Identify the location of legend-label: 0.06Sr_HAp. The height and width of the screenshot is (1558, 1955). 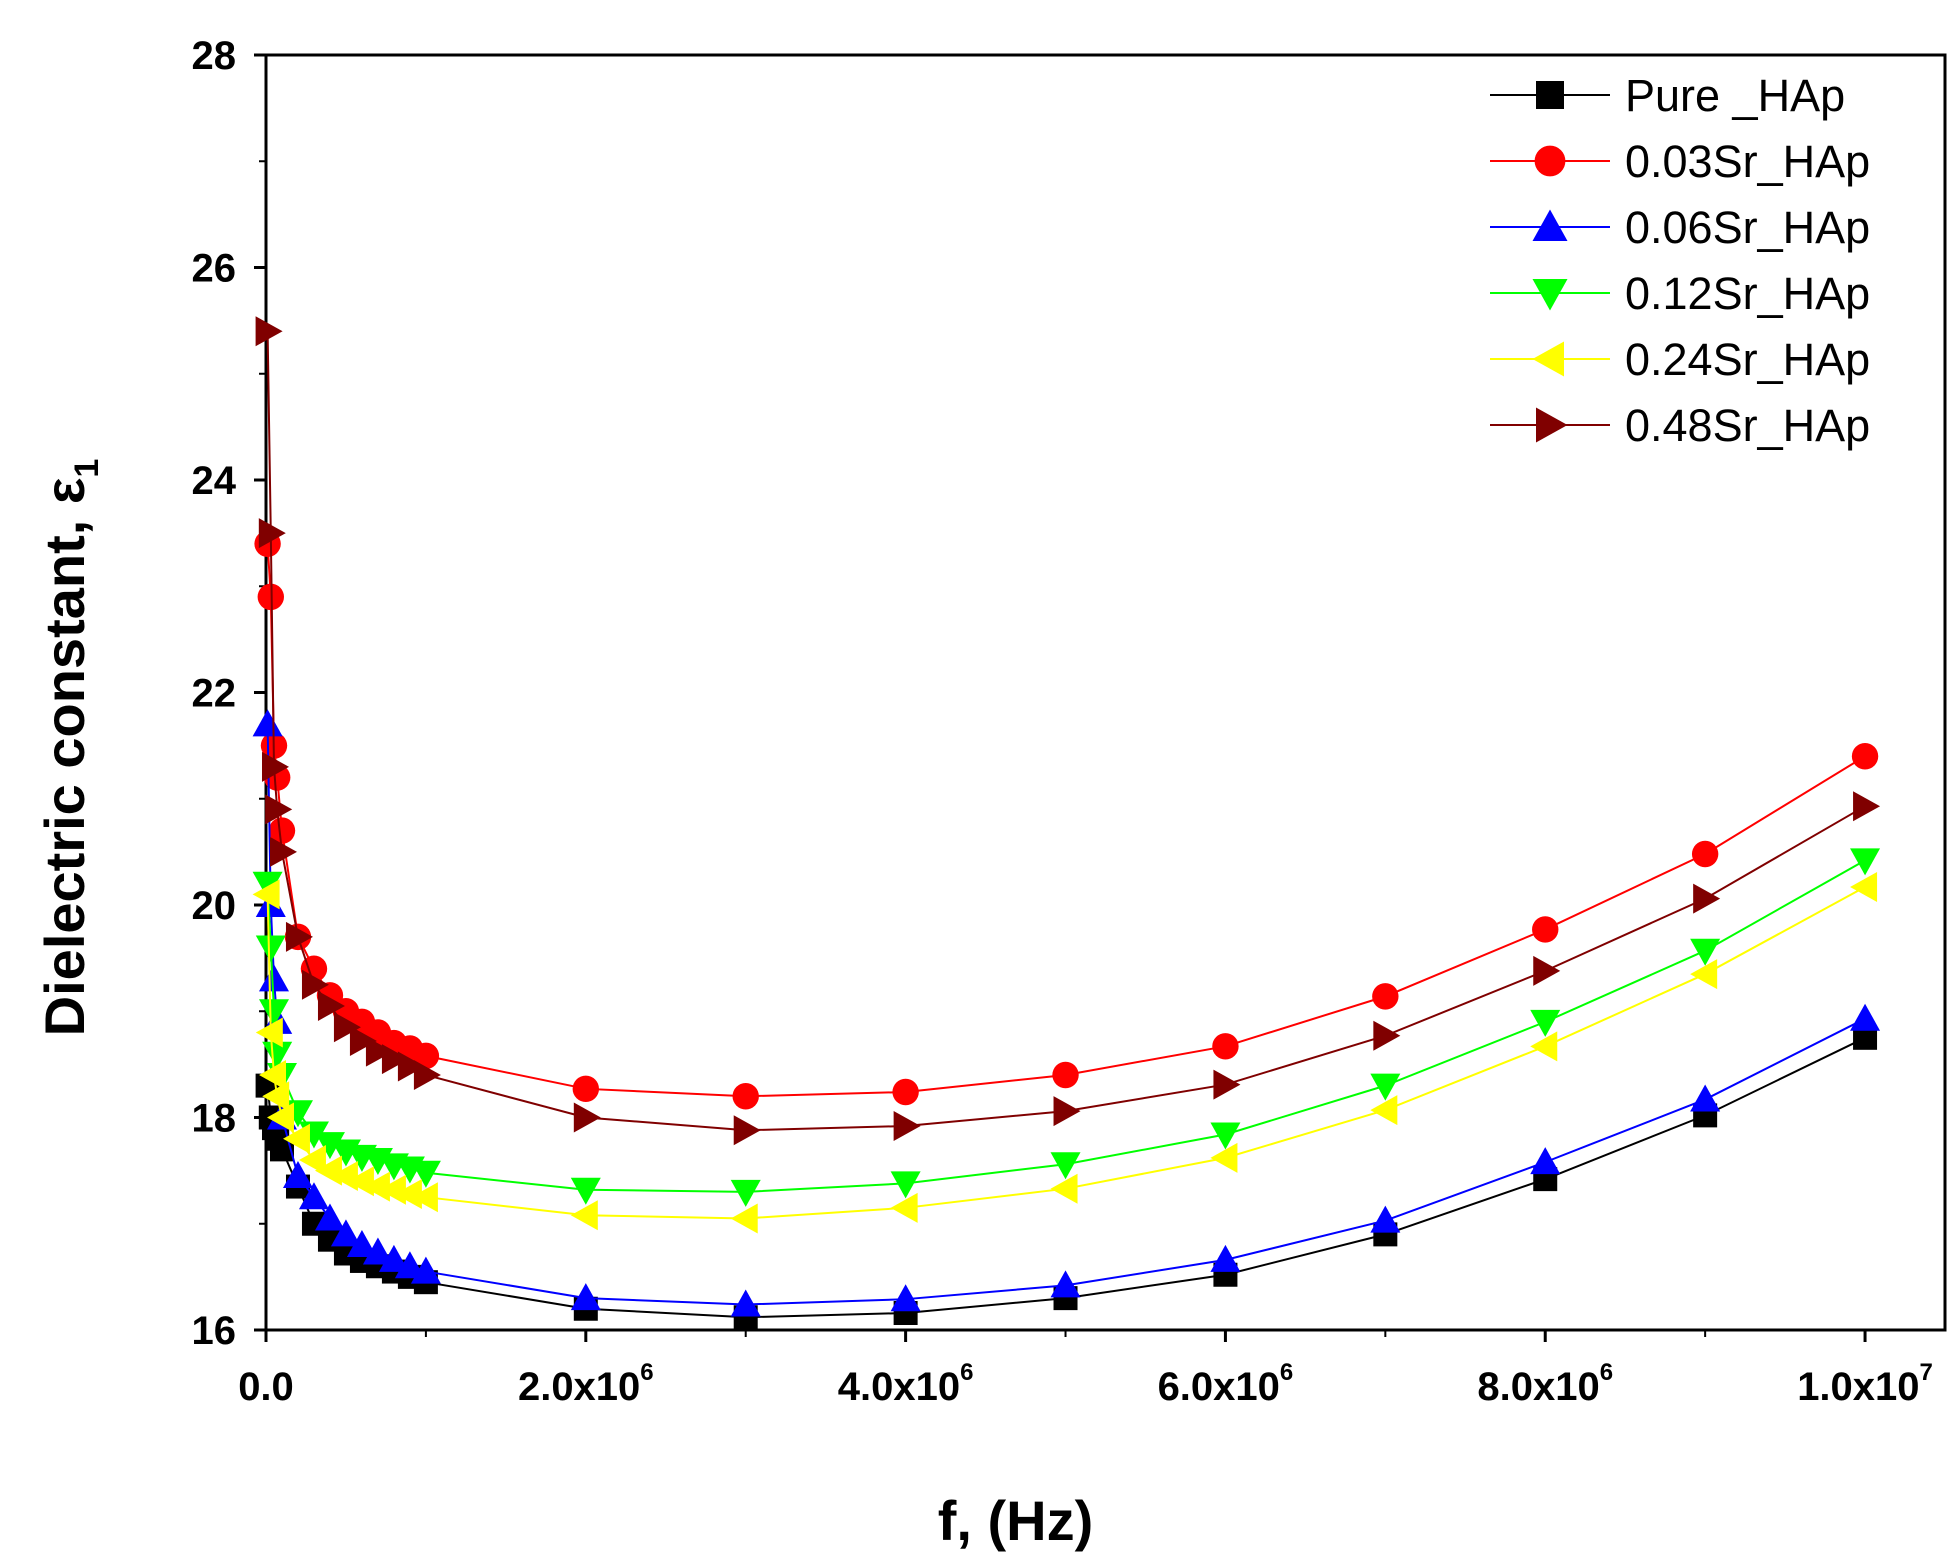
(1747, 227).